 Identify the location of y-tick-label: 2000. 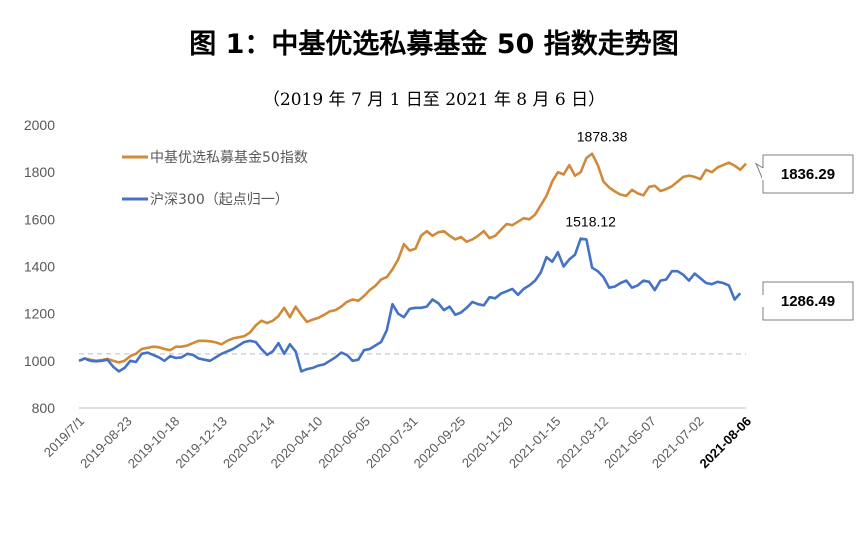
(39, 125).